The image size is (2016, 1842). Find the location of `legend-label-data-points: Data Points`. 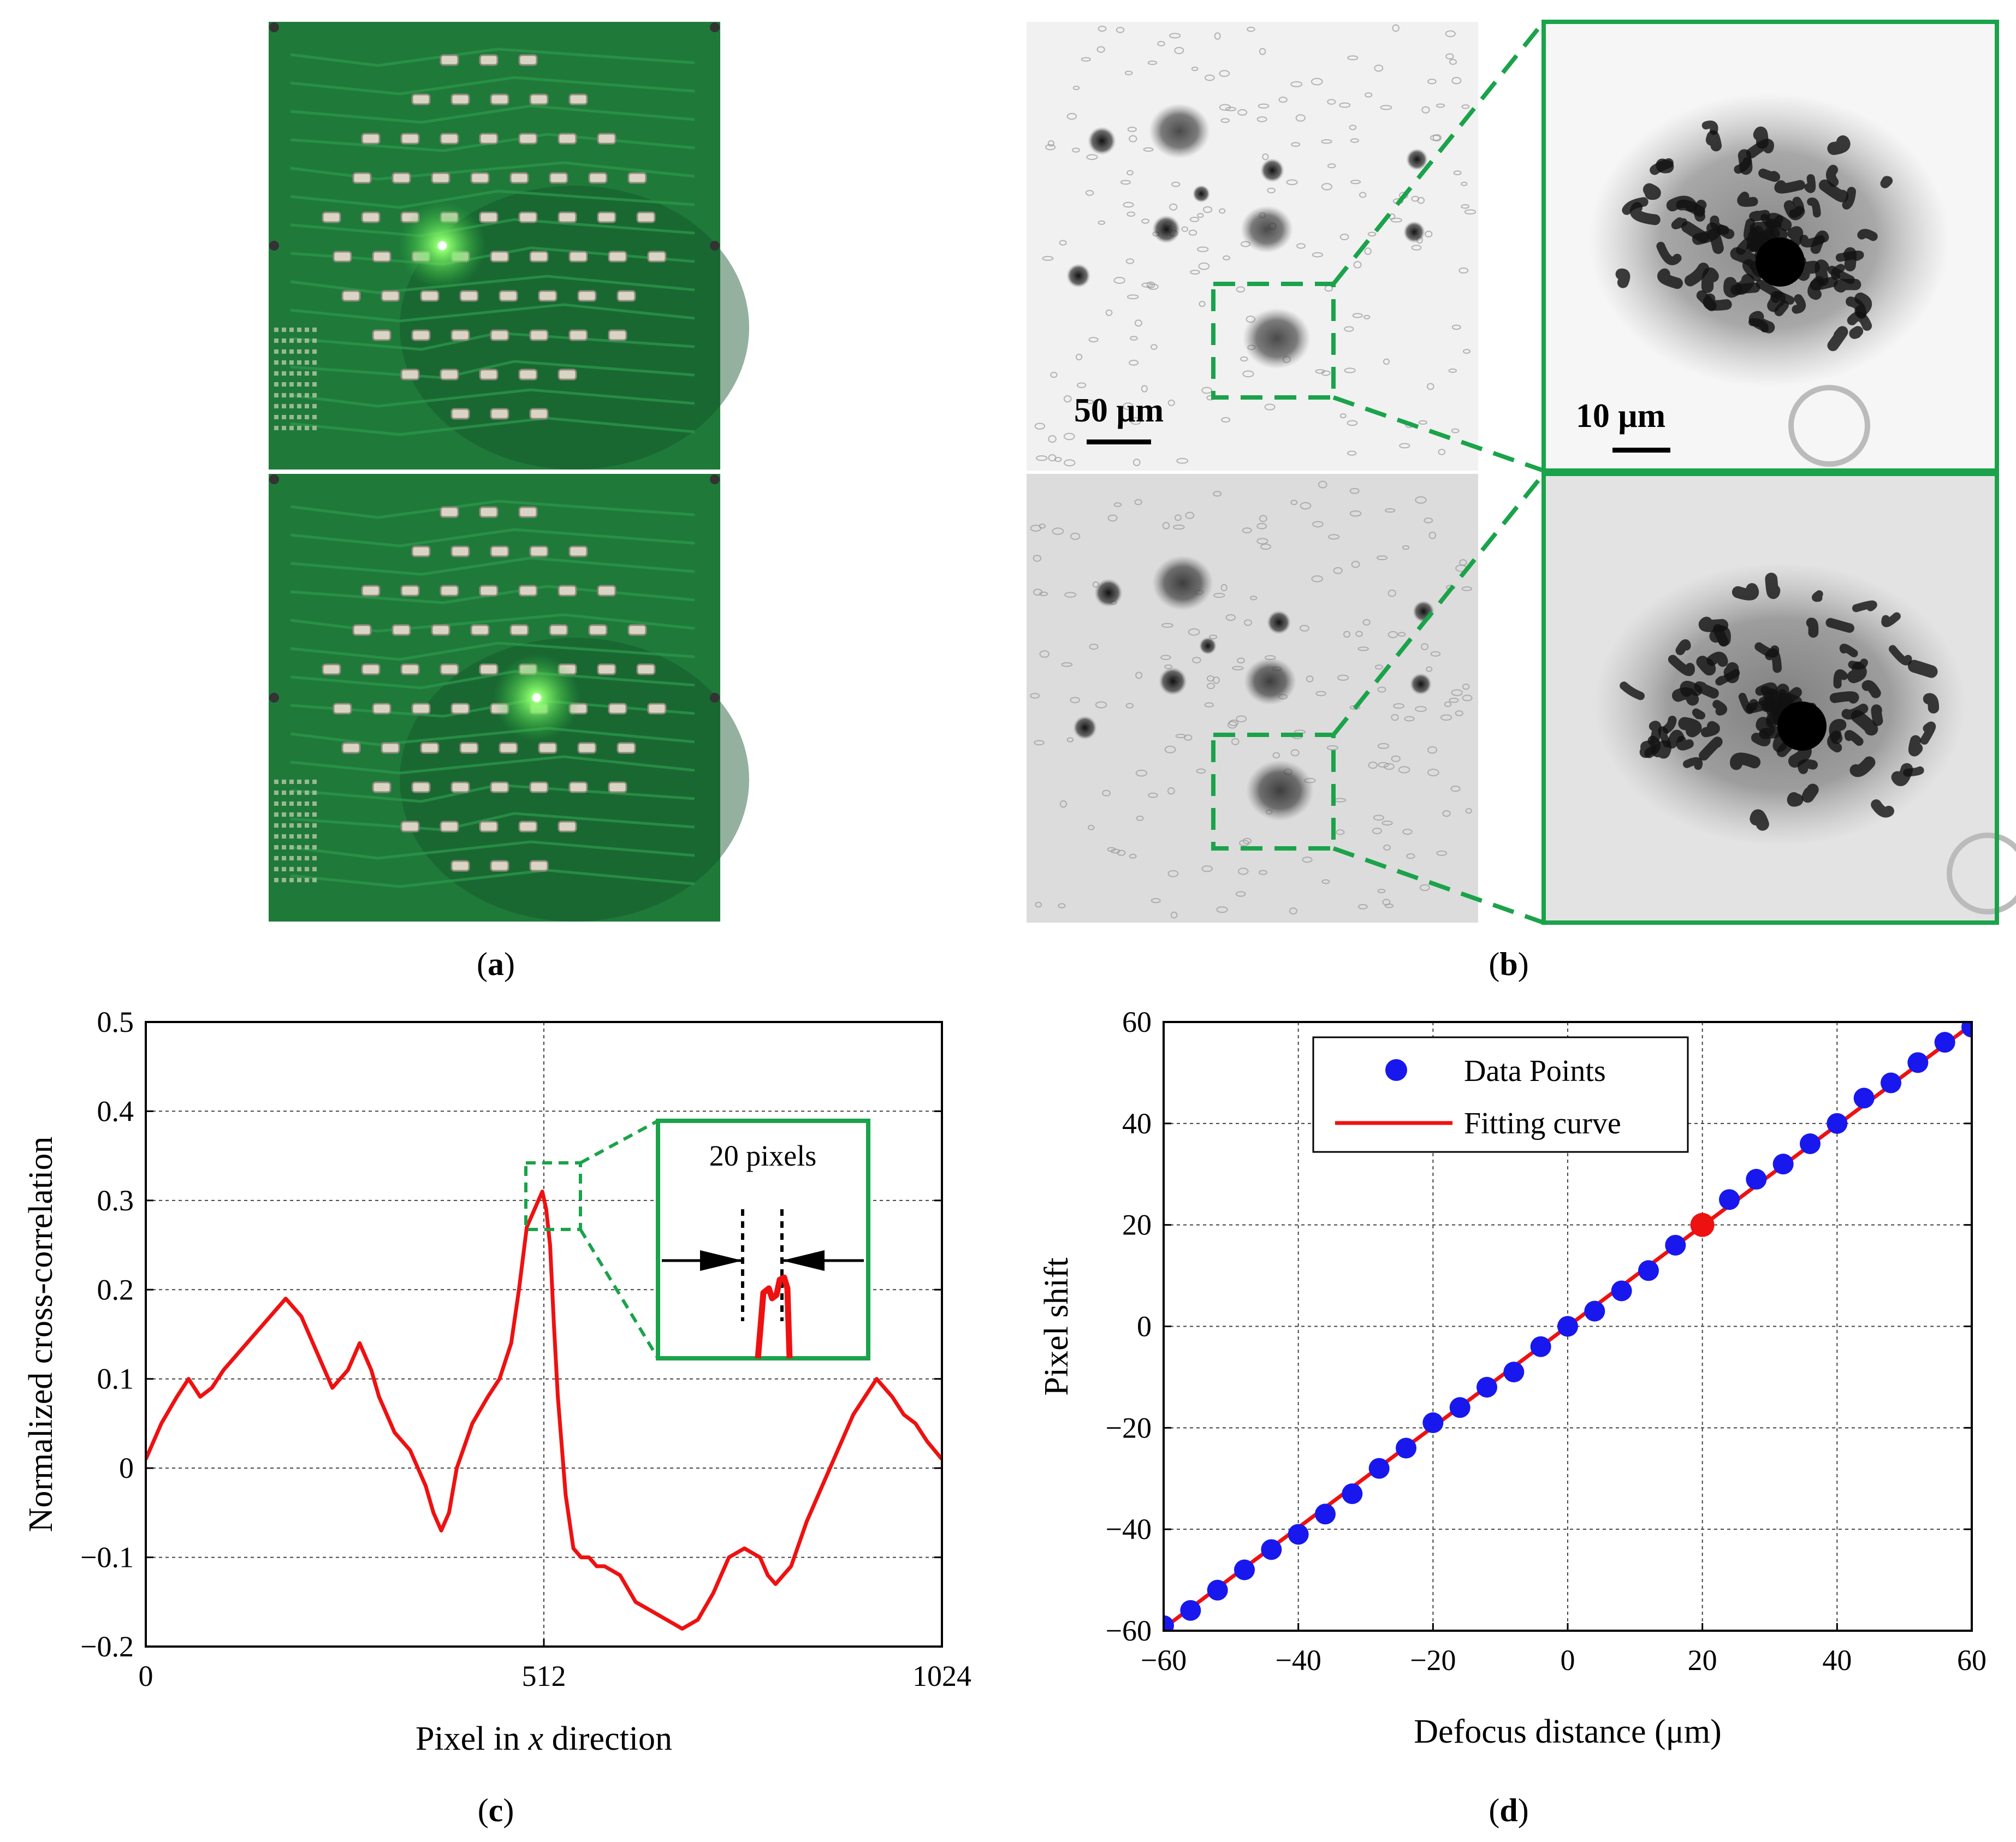

legend-label-data-points: Data Points is located at coordinates (1535, 1071).